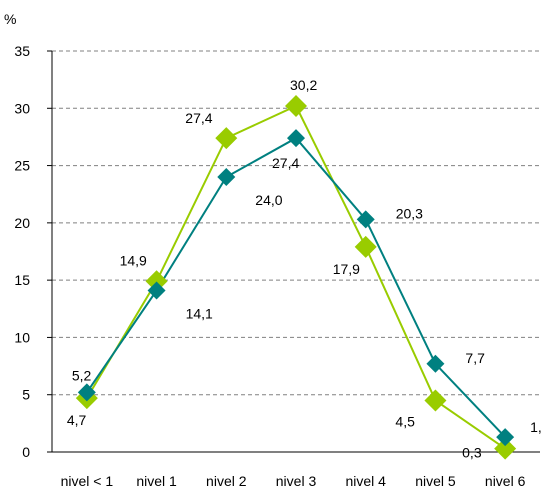 Image resolution: width=541 pixels, height=491 pixels. What do you see at coordinates (22, 51) in the screenshot?
I see `y-tick-label: 35` at bounding box center [22, 51].